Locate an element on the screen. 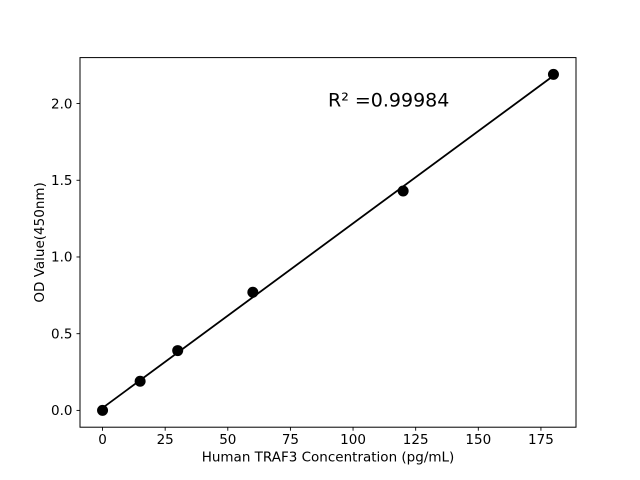 Image resolution: width=640 pixels, height=480 pixels. x-tick-label: 150 is located at coordinates (478, 440).